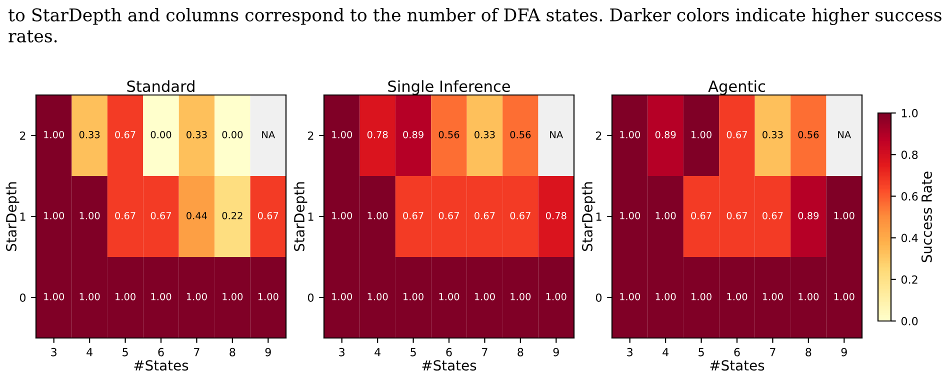 This screenshot has width=947, height=373. I want to click on x-tick-label: 8, so click(521, 352).